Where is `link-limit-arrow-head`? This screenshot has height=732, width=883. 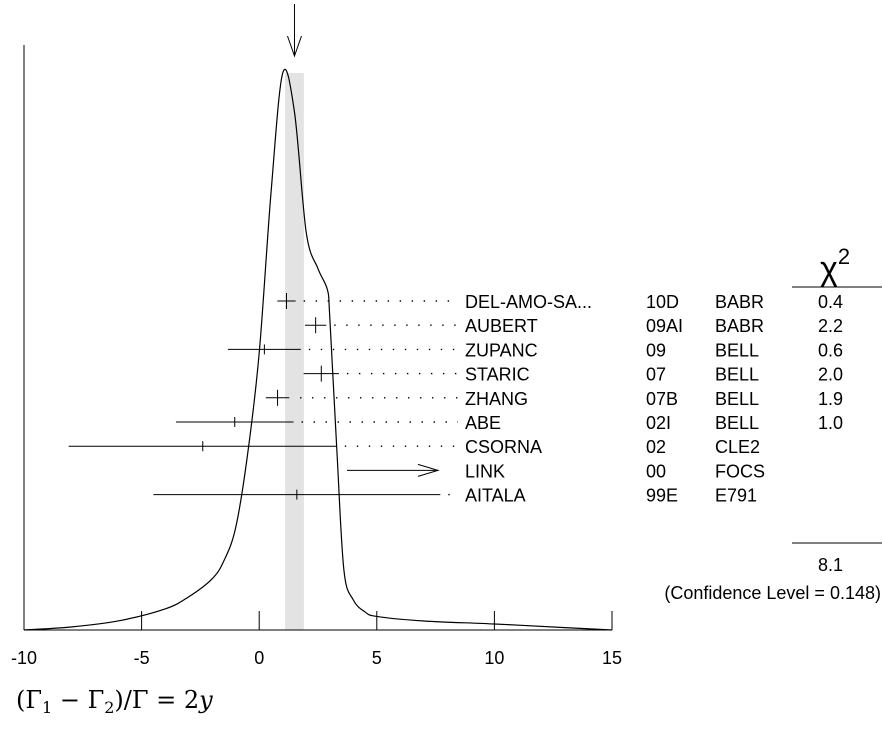 link-limit-arrow-head is located at coordinates (428, 470).